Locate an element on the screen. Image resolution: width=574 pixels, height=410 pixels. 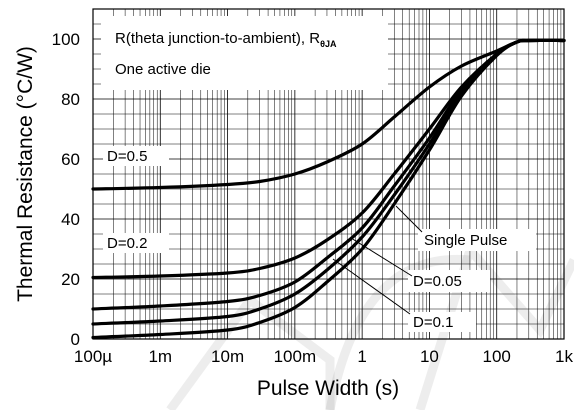
label-bg-single is located at coordinates (477, 240).